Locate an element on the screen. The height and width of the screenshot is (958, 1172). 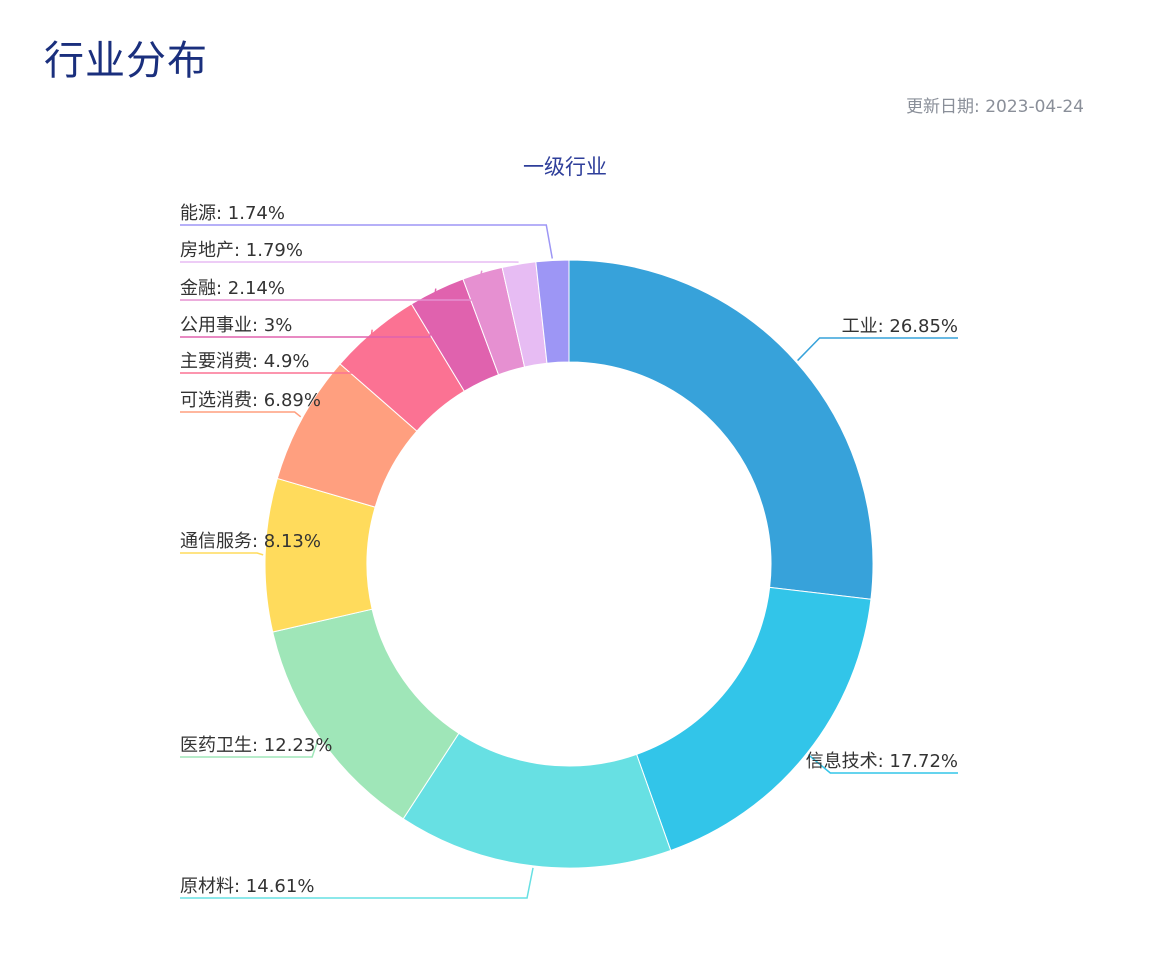
update-date: 更新日期: 2023-04-24 is located at coordinates (995, 107).